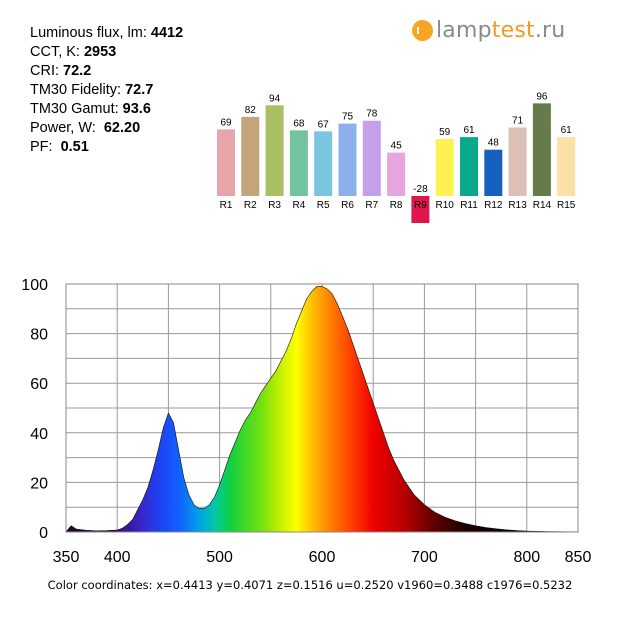 The width and height of the screenshot is (620, 620). I want to click on cri-category-label: R3, so click(274, 205).